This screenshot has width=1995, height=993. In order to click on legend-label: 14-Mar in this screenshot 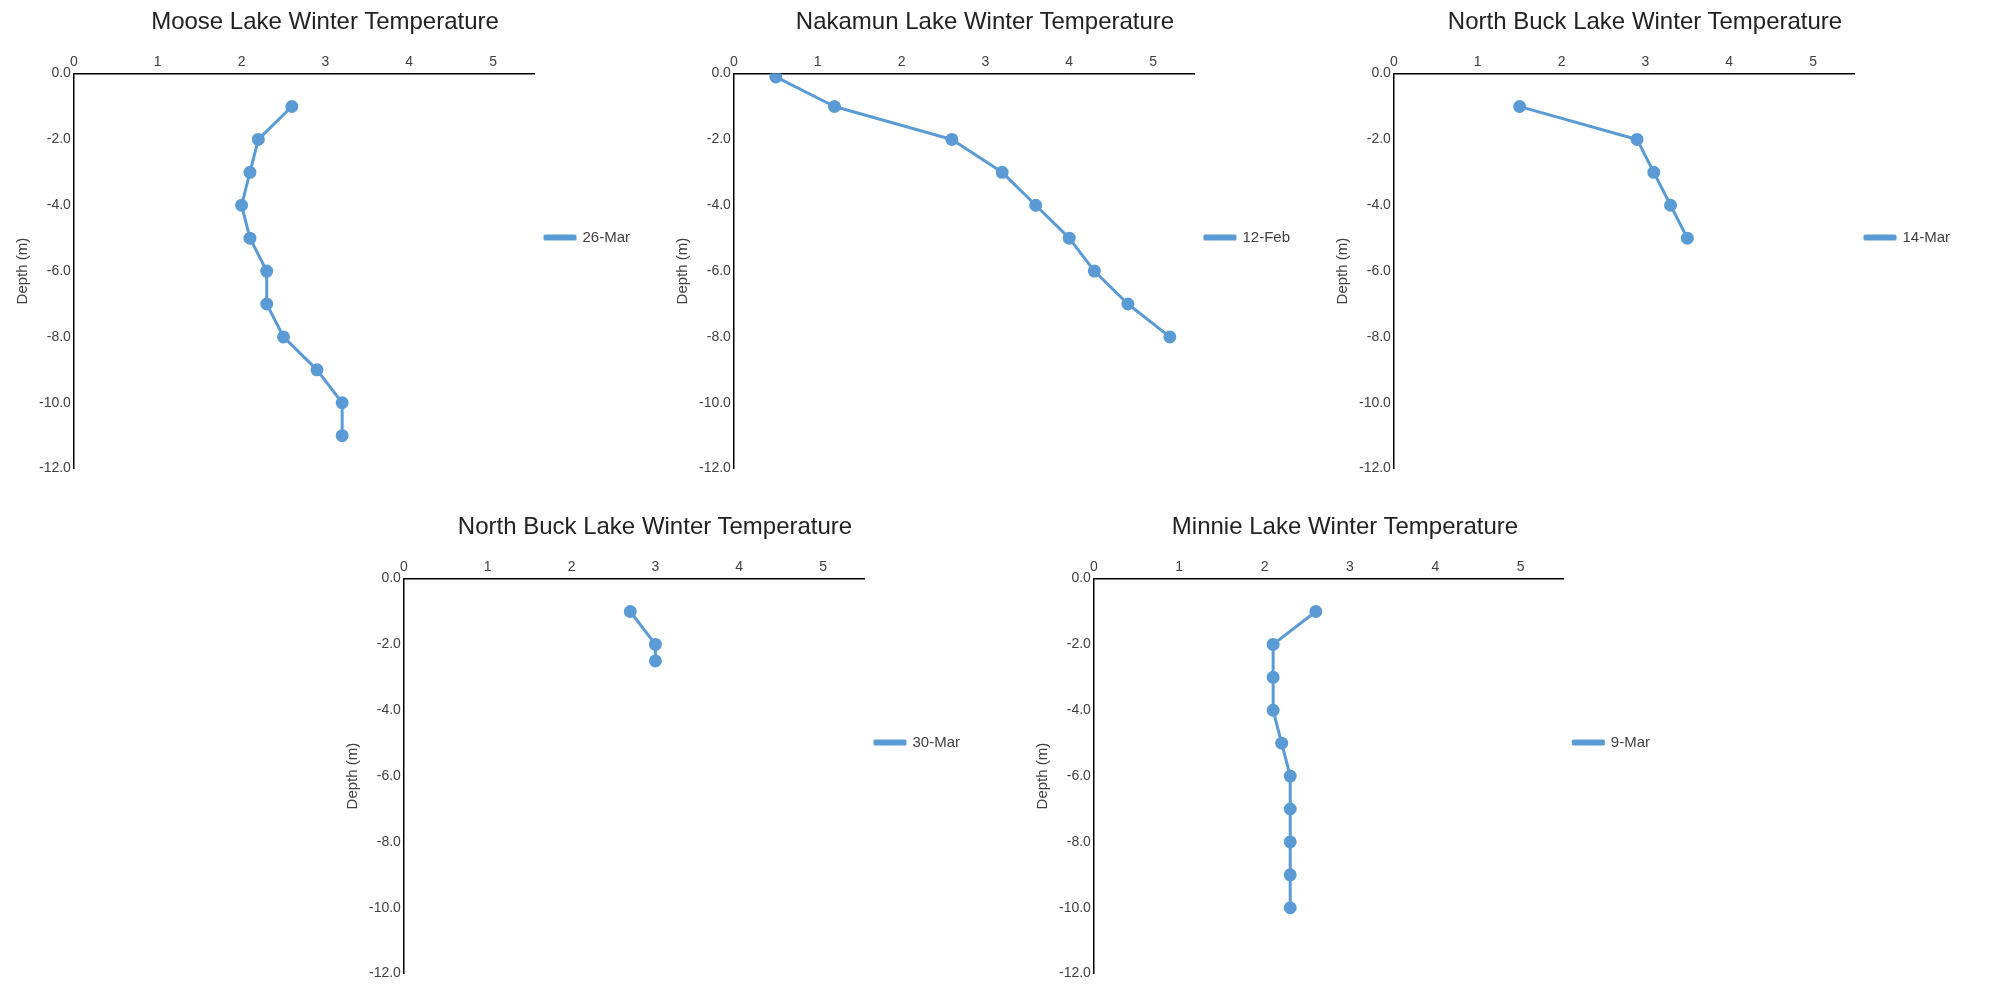, I will do `click(1926, 236)`.